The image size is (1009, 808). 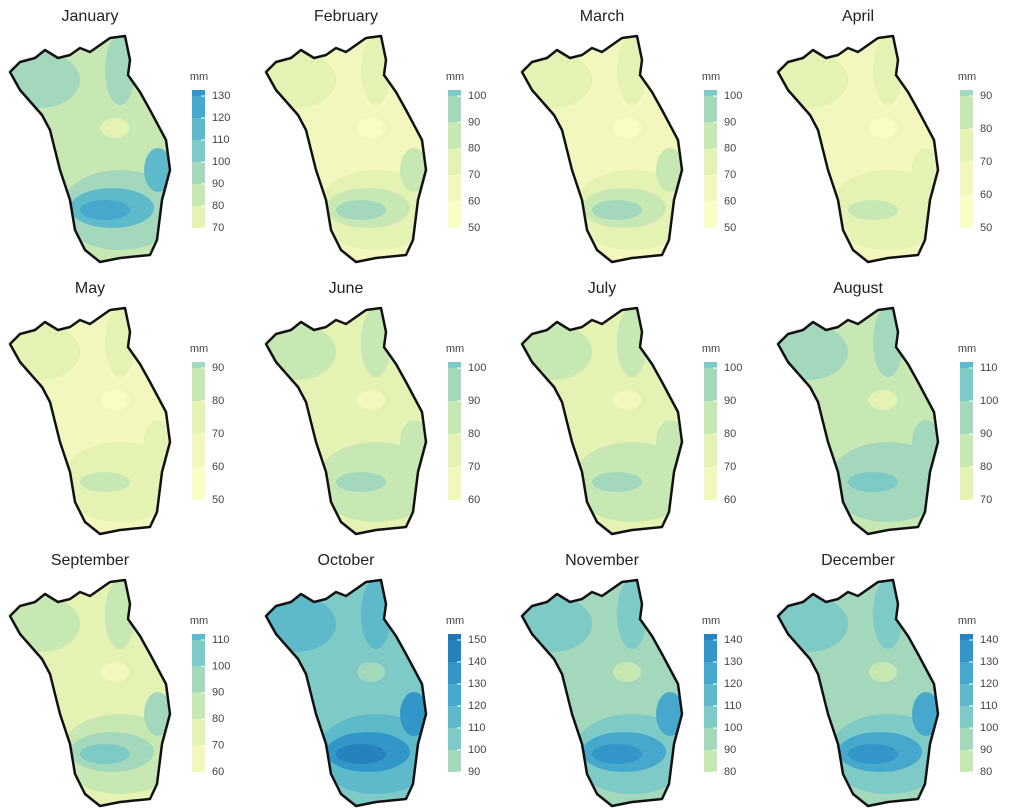 I want to click on map-panel: June mm 60 70 80 90 100, so click(x=375, y=408).